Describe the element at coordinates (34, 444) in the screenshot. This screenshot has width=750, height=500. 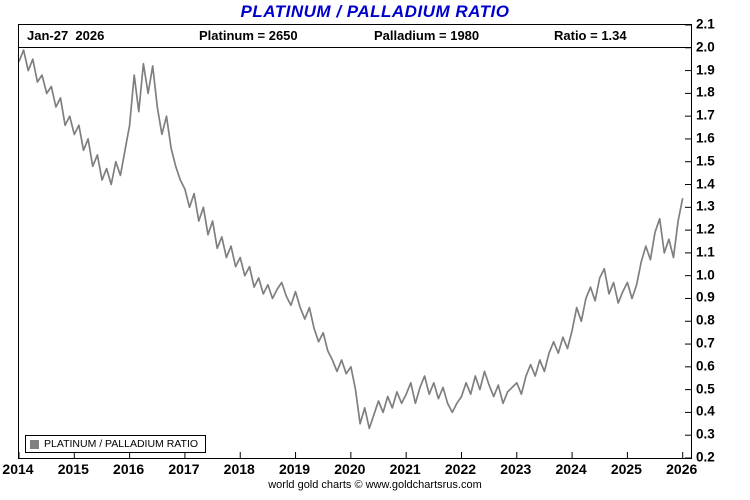
I see `legend-swatch-icon` at that location.